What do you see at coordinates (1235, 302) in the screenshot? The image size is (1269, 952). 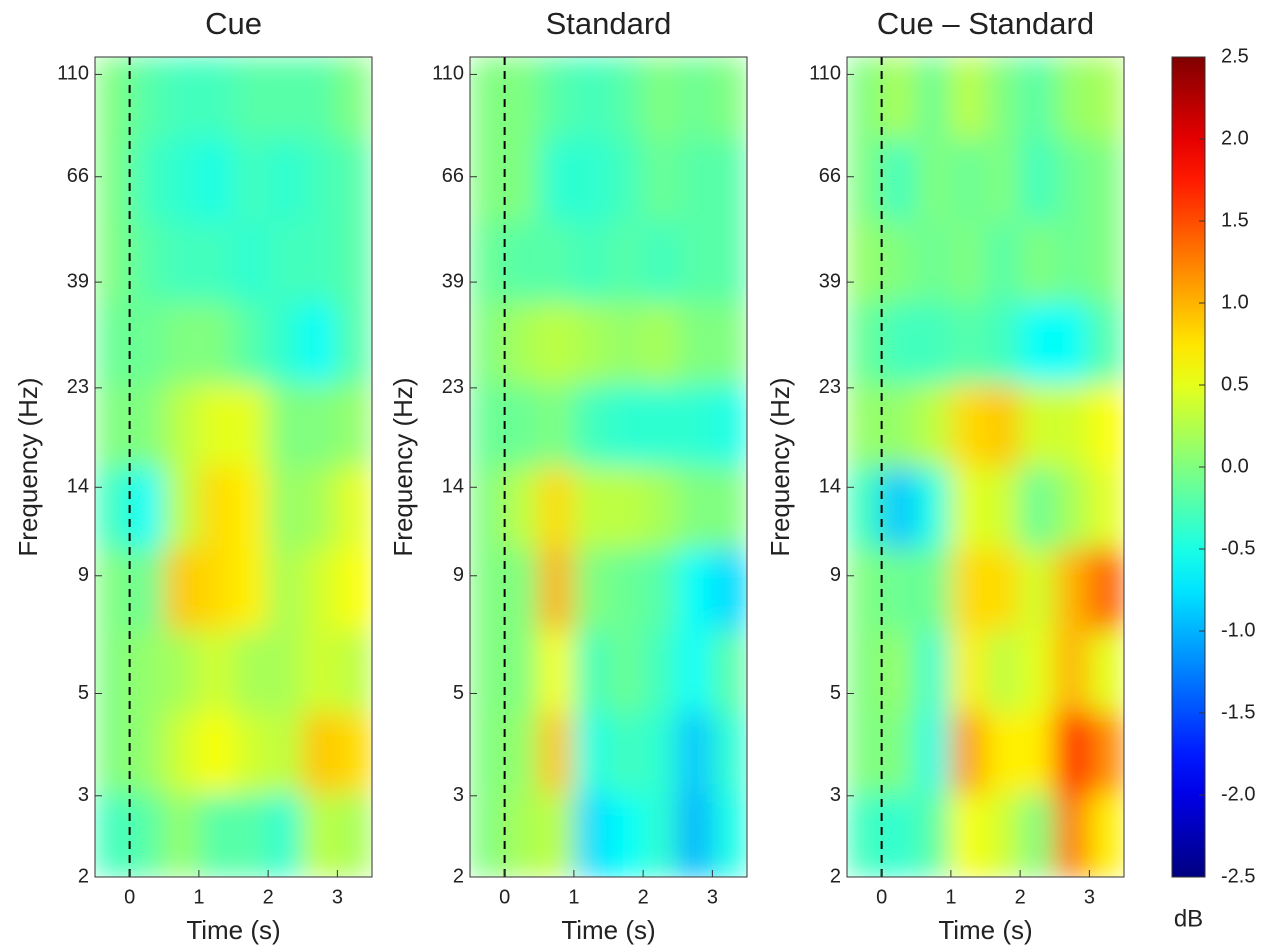 I see `colorbar-tick-label: 1.0` at bounding box center [1235, 302].